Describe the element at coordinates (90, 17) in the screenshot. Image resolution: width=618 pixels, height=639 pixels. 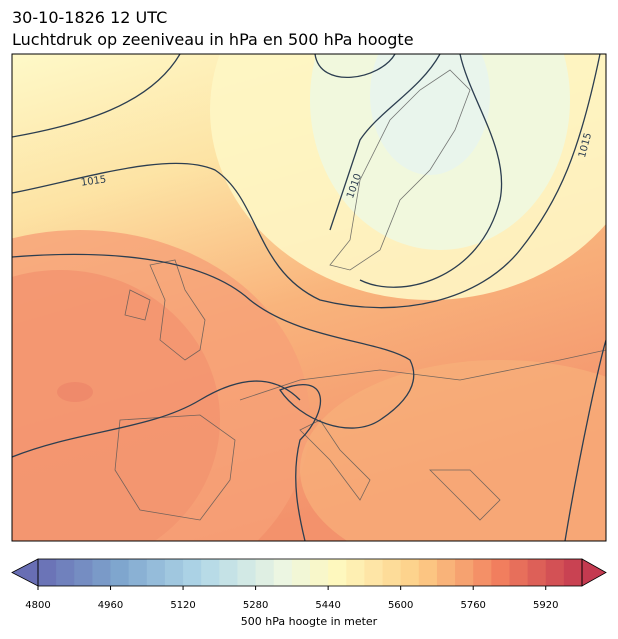
I see `date: 30-10-1826 12 UTC` at that location.